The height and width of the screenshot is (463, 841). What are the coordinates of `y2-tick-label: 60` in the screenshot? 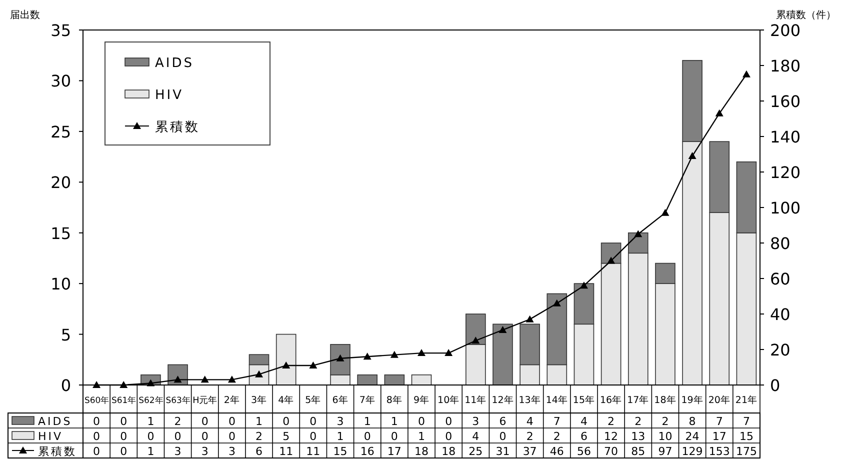 It's located at (780, 279).